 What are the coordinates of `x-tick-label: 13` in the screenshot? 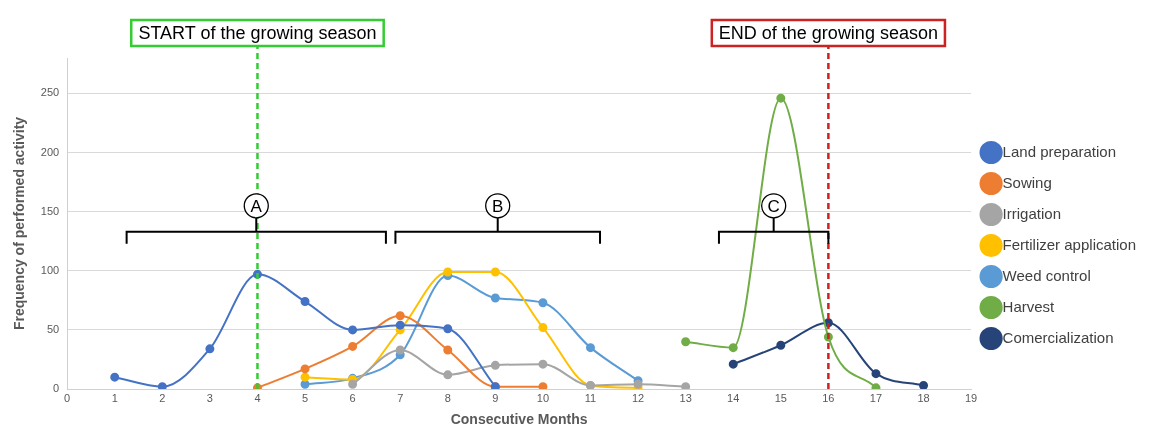 It's located at (685, 397).